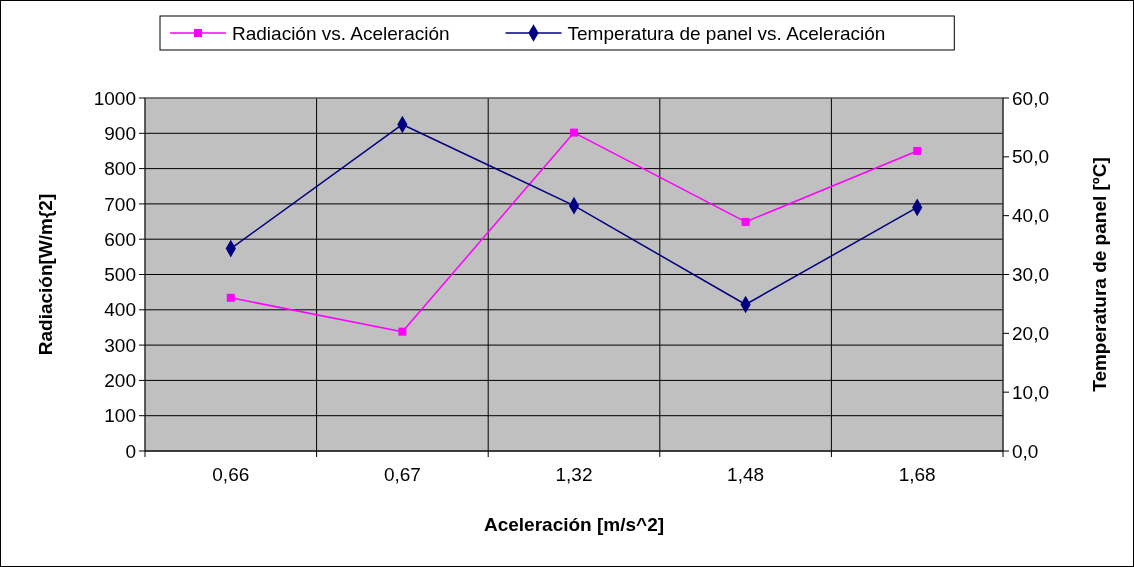  I want to click on y-tick-label: 300, so click(120, 345).